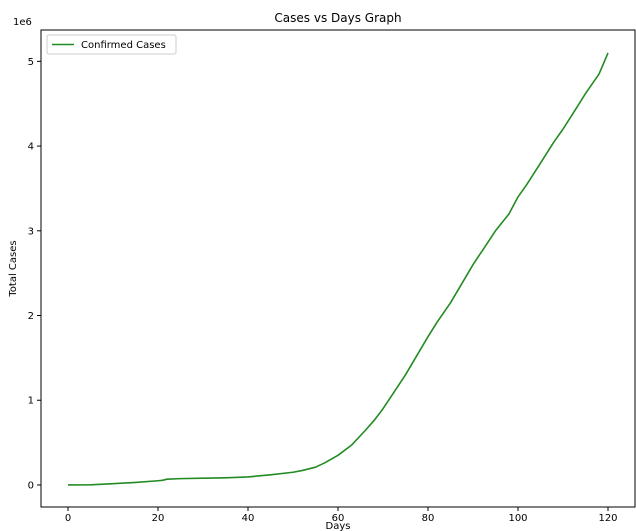 This screenshot has width=636, height=531. What do you see at coordinates (338, 526) in the screenshot?
I see `x-axis-label: Days` at bounding box center [338, 526].